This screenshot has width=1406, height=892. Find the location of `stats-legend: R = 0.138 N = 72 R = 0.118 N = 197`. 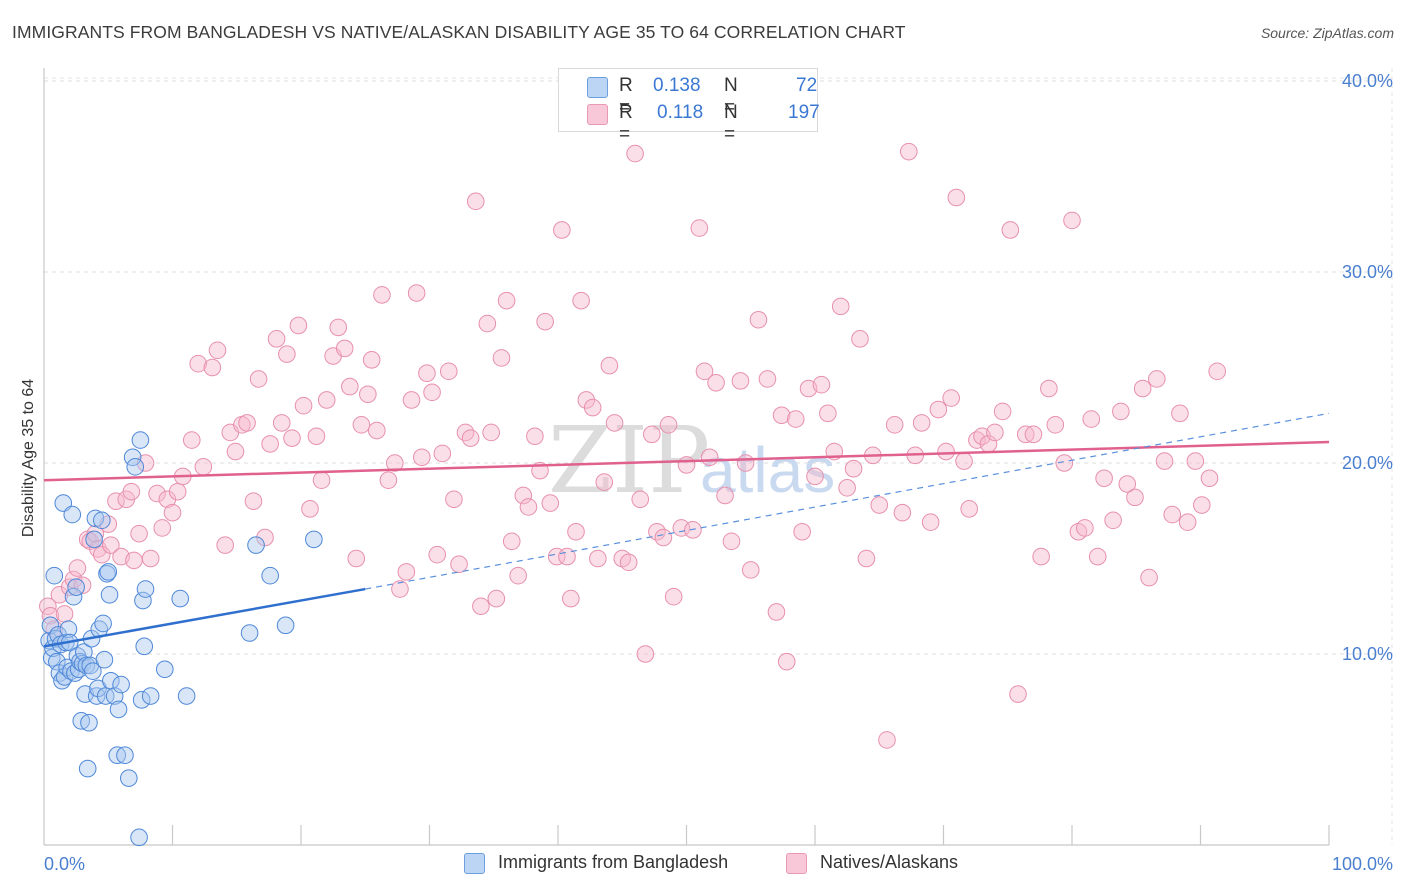

stats-legend: R = 0.138 N = 72 R = 0.118 N = 197 is located at coordinates (689, 106).